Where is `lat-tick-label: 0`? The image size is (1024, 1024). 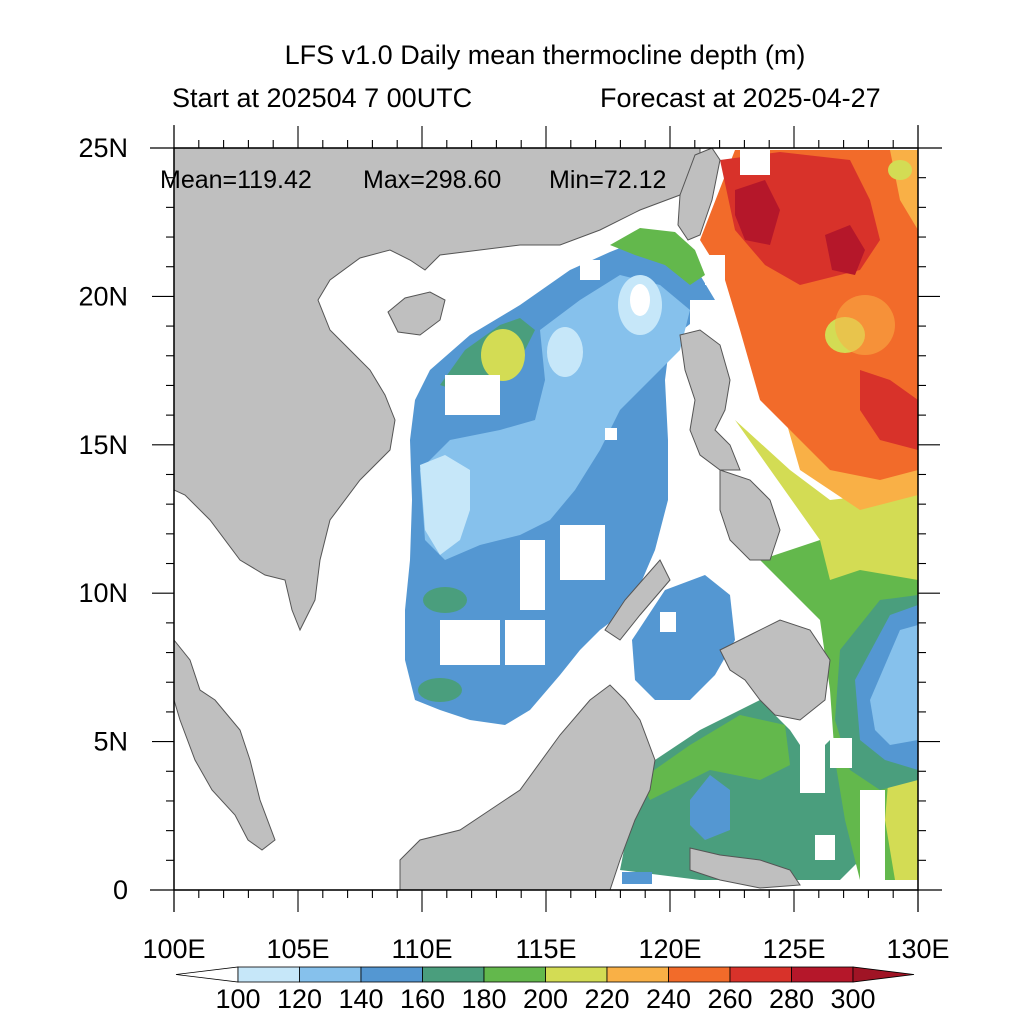
lat-tick-label: 0 is located at coordinates (120, 890).